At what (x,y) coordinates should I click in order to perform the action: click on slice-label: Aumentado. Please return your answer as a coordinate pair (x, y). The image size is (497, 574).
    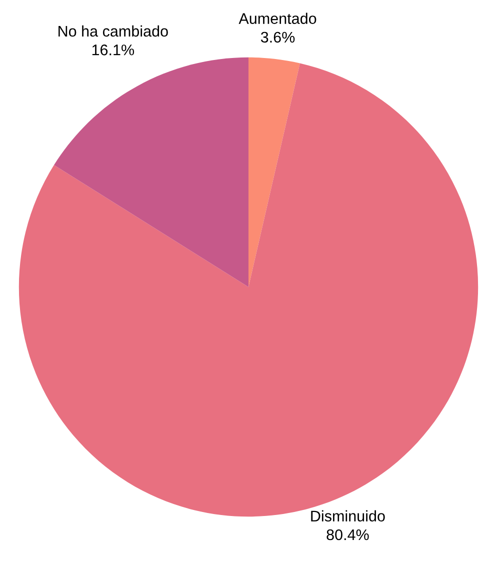
    Looking at the image, I should click on (277, 18).